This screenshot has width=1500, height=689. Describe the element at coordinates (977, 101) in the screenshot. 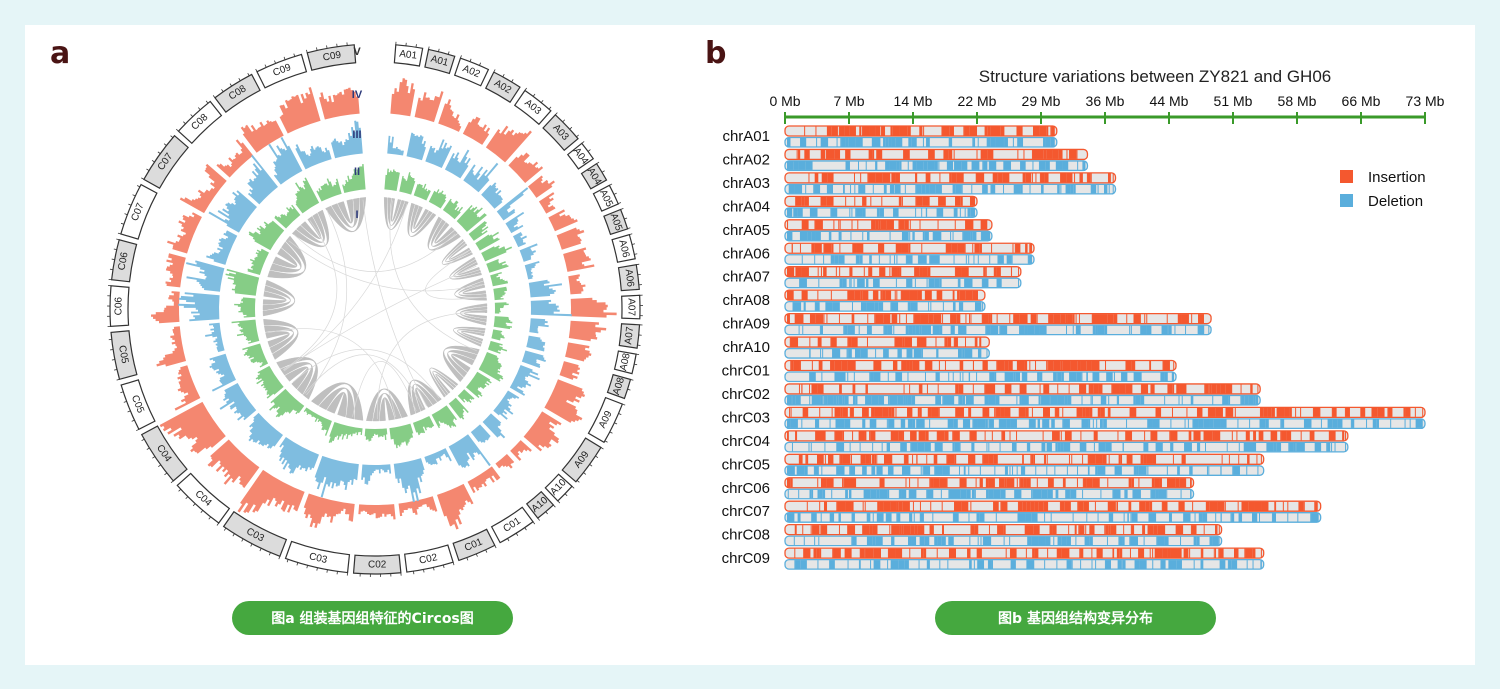

I see `x-tick-label: 22 Mb` at that location.